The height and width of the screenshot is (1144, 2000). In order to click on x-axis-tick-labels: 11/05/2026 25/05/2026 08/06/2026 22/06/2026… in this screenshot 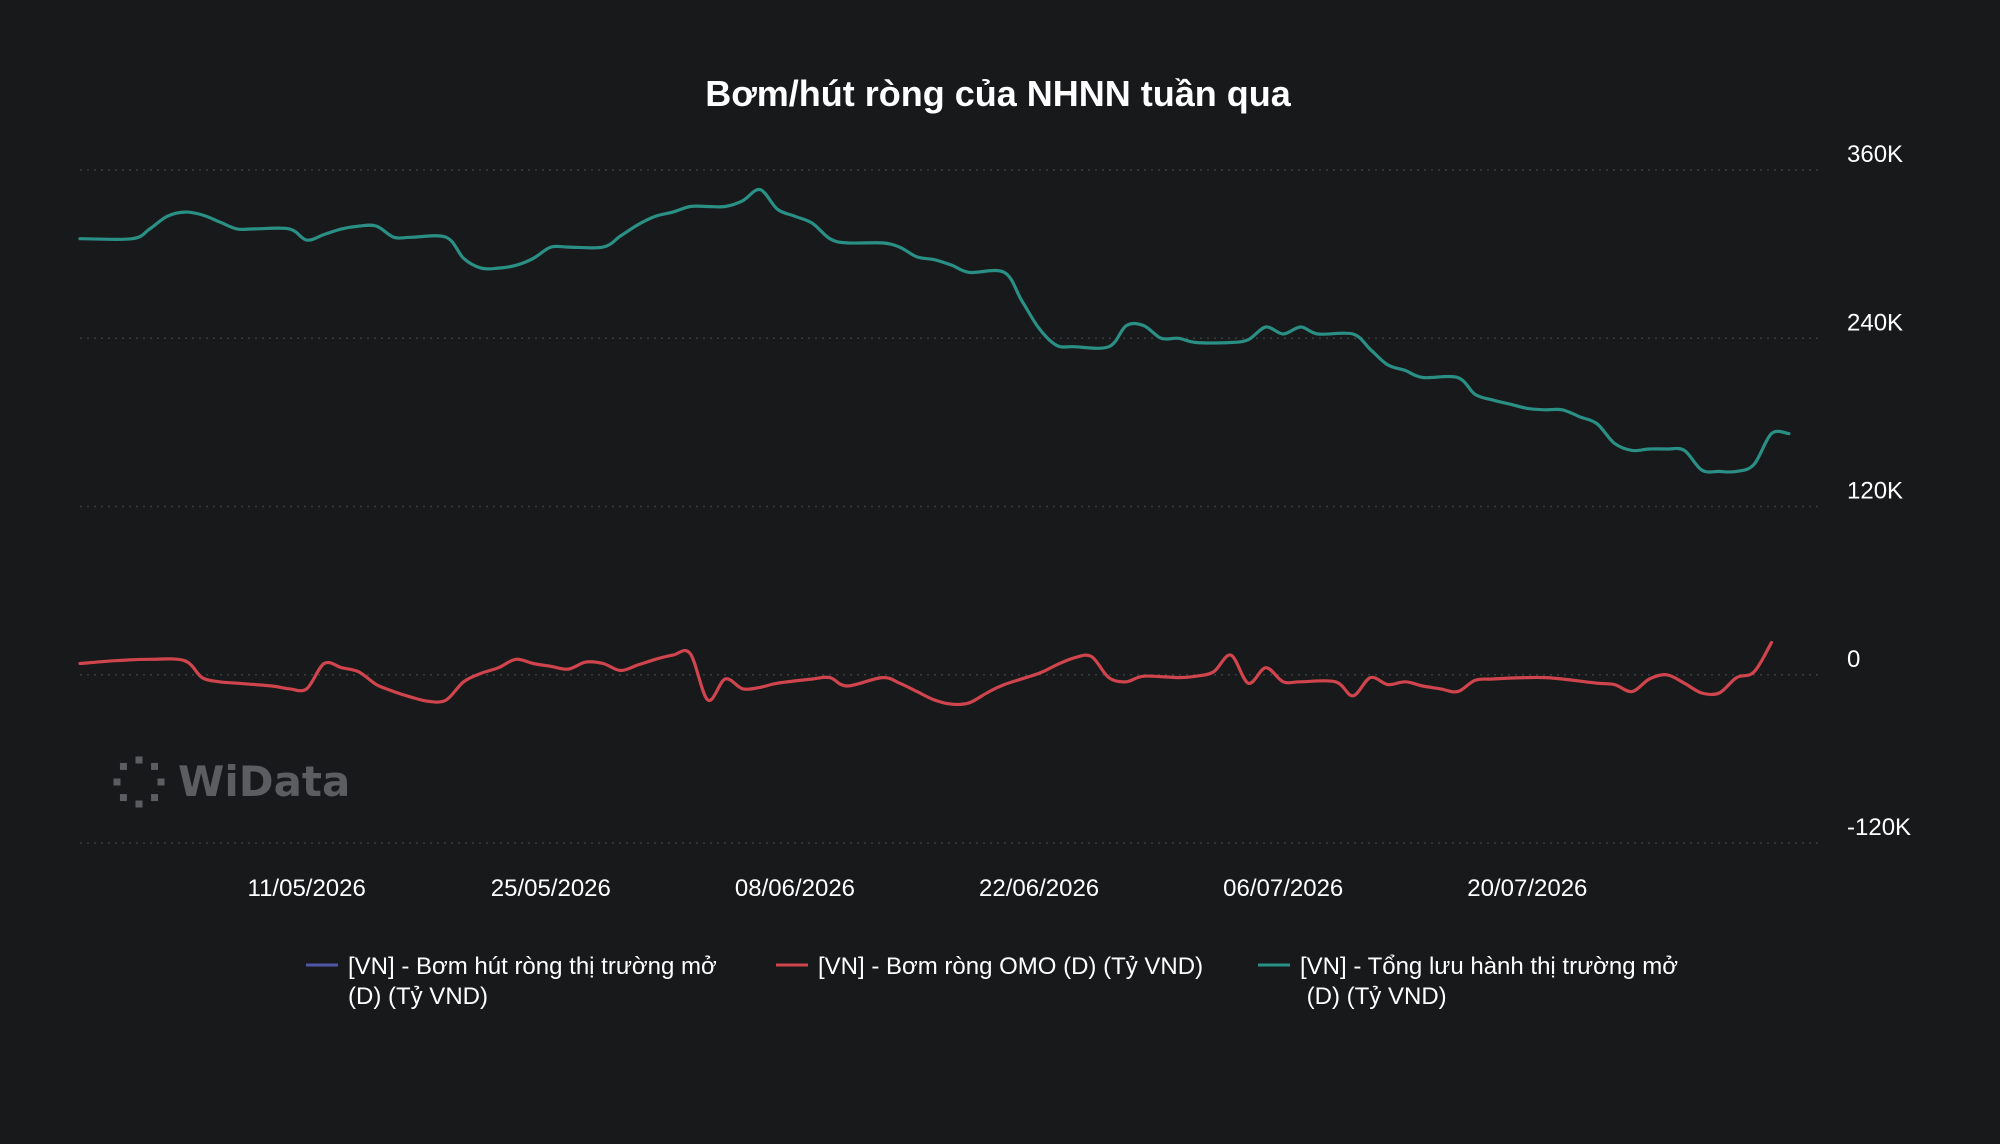, I will do `click(918, 888)`.